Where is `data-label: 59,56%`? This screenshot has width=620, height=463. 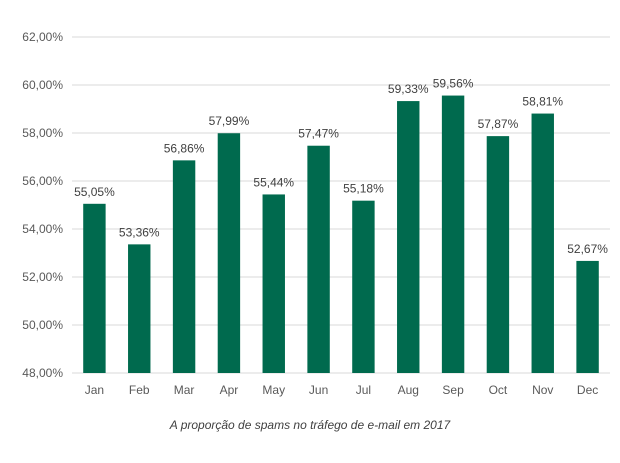 data-label: 59,56% is located at coordinates (453, 84).